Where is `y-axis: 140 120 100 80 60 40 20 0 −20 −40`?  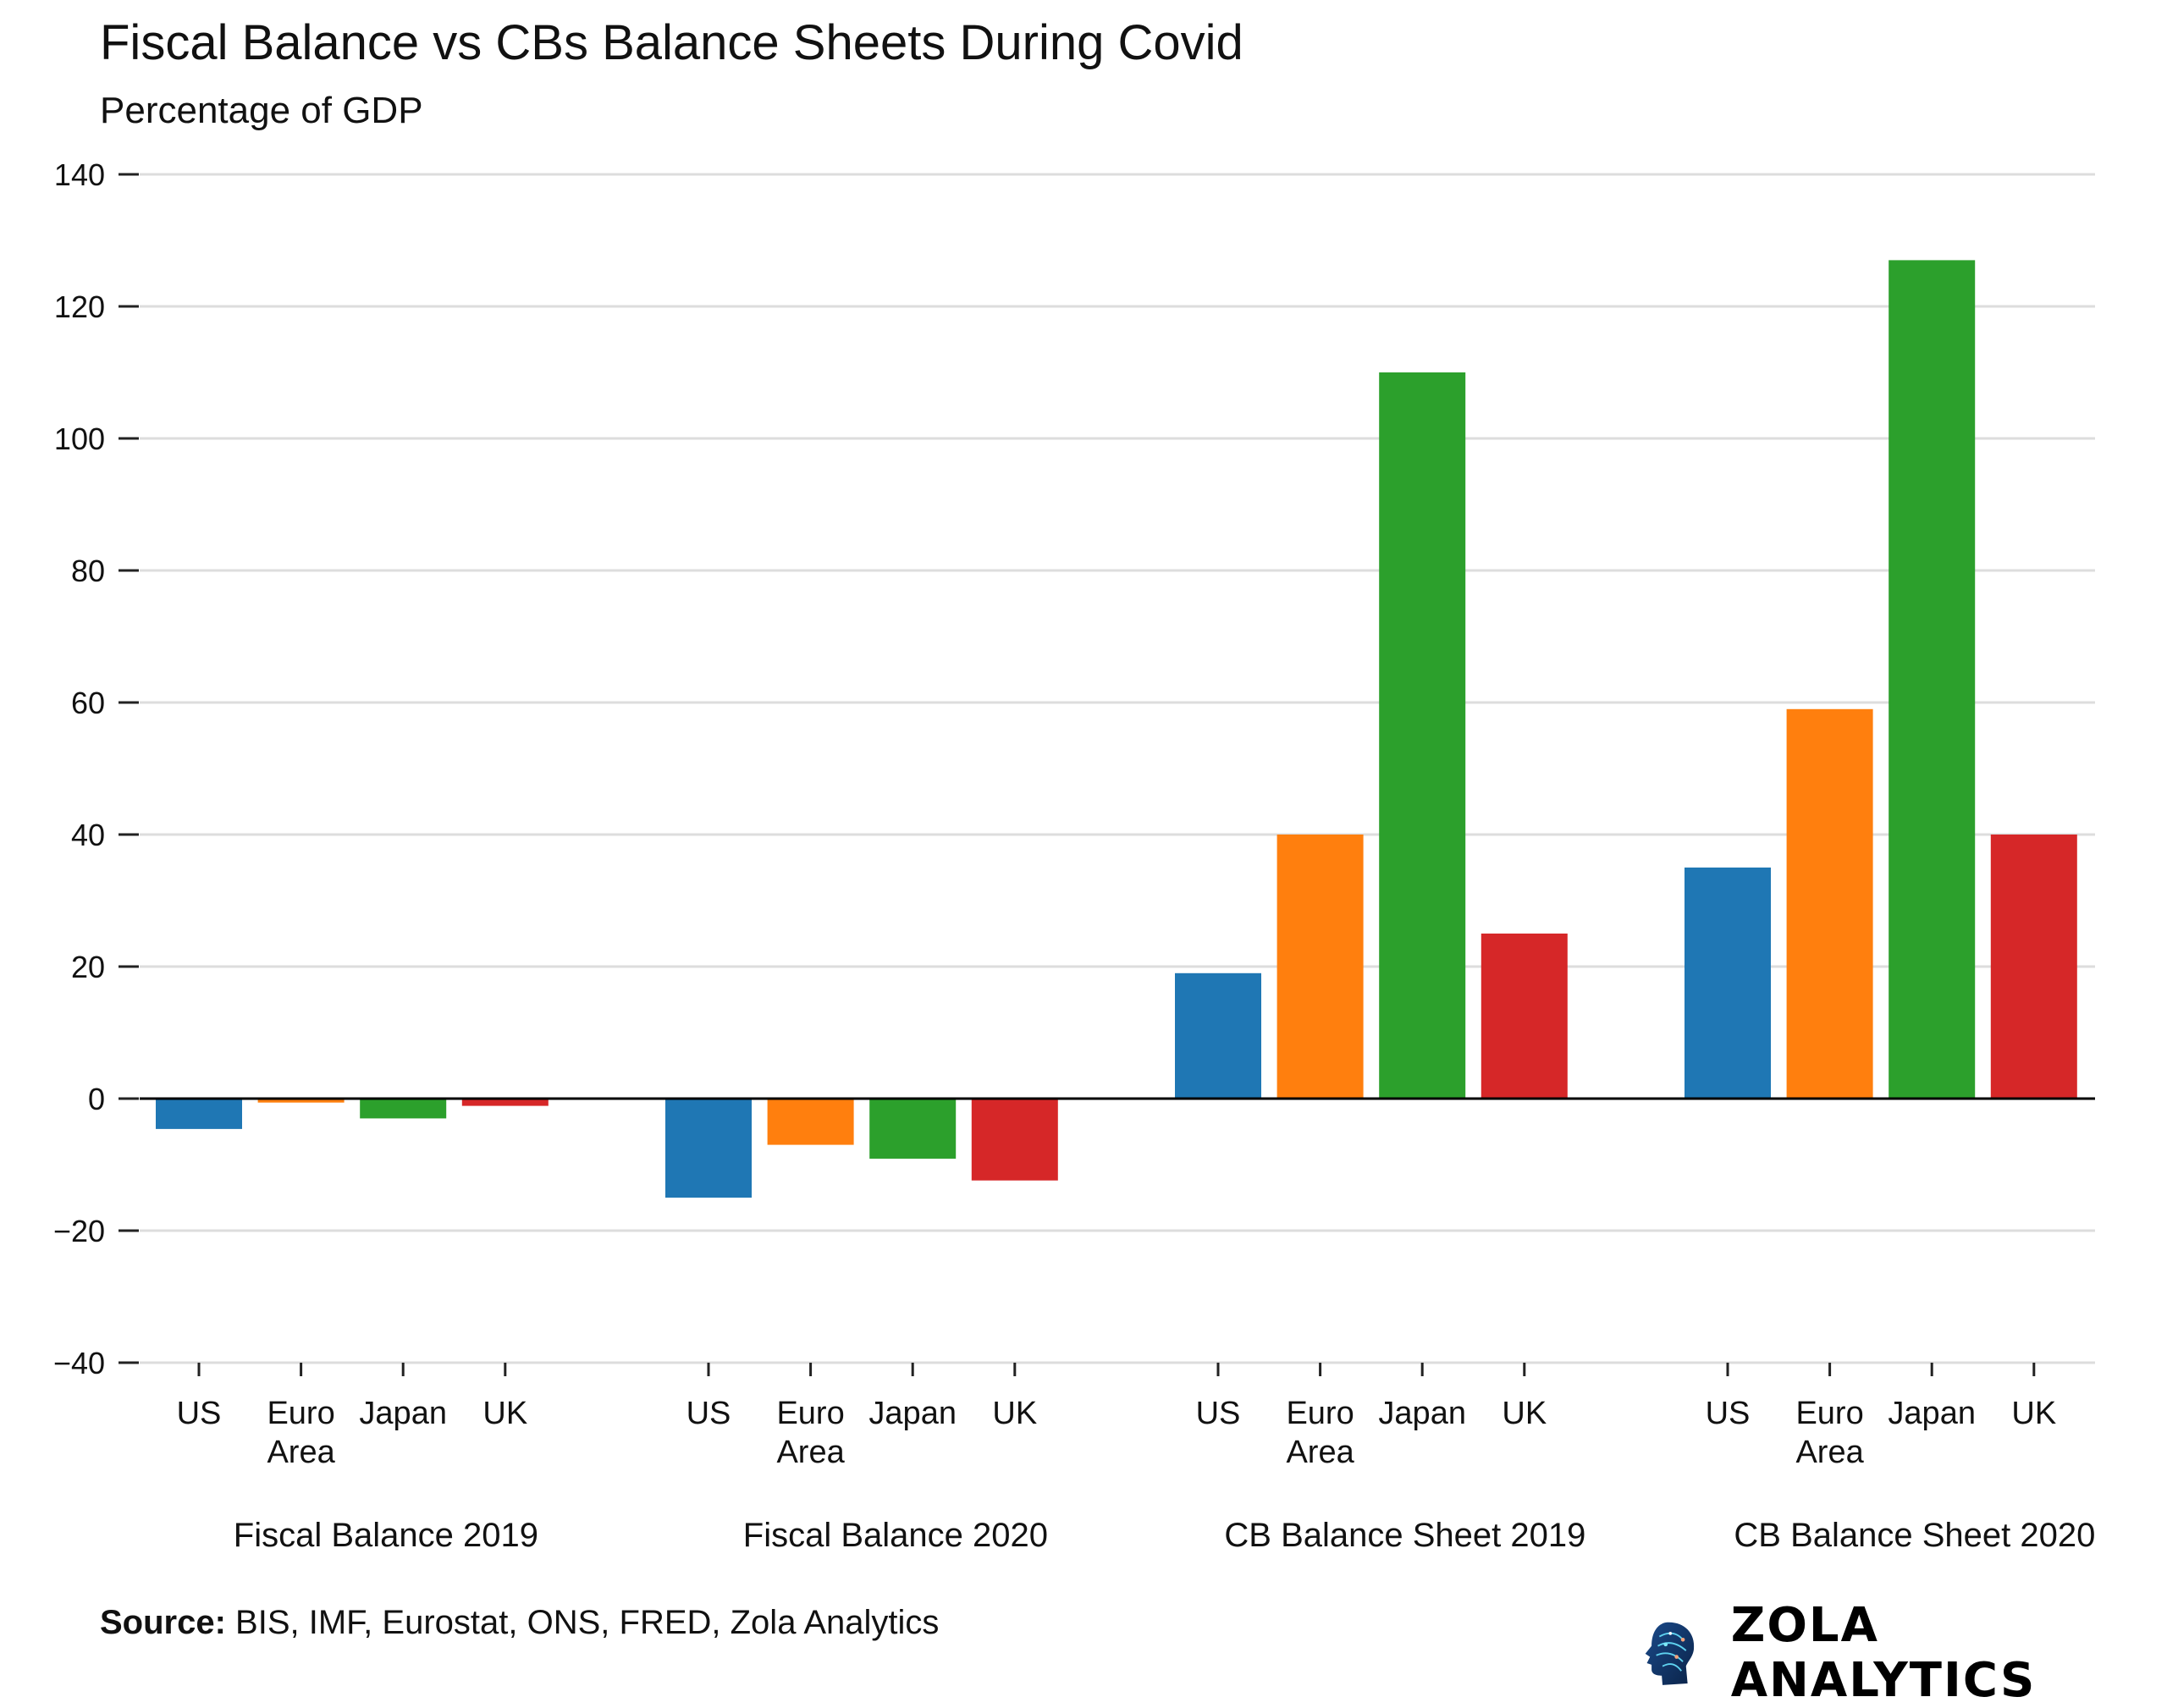 y-axis: 140 120 100 80 60 40 20 0 −20 −40 is located at coordinates (96, 768).